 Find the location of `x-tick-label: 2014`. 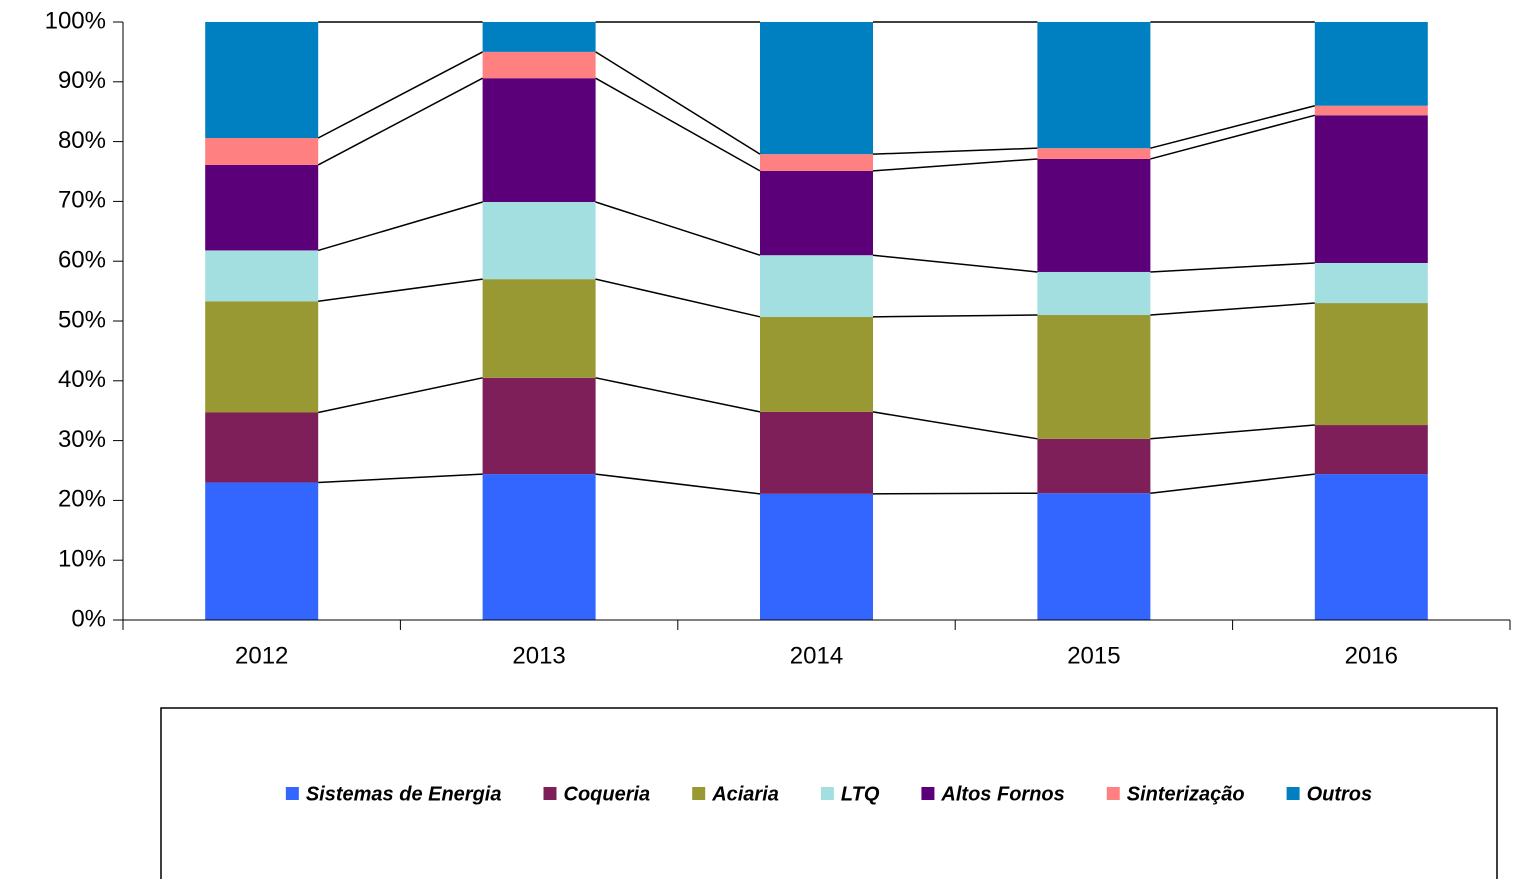

x-tick-label: 2014 is located at coordinates (816, 655).